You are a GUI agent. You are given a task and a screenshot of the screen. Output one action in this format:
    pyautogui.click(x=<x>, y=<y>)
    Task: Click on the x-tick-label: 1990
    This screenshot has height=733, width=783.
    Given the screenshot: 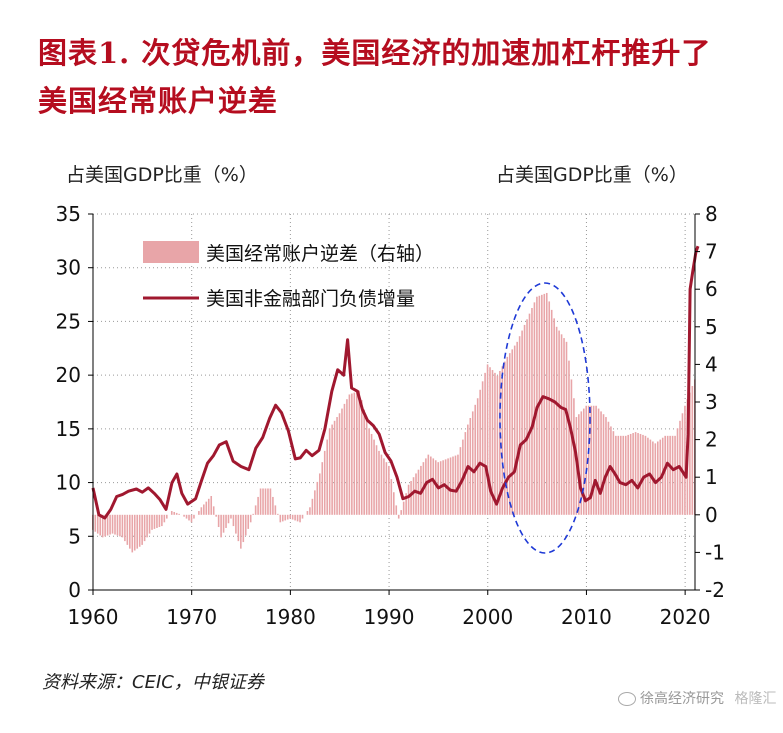 What is the action you would take?
    pyautogui.click(x=389, y=617)
    